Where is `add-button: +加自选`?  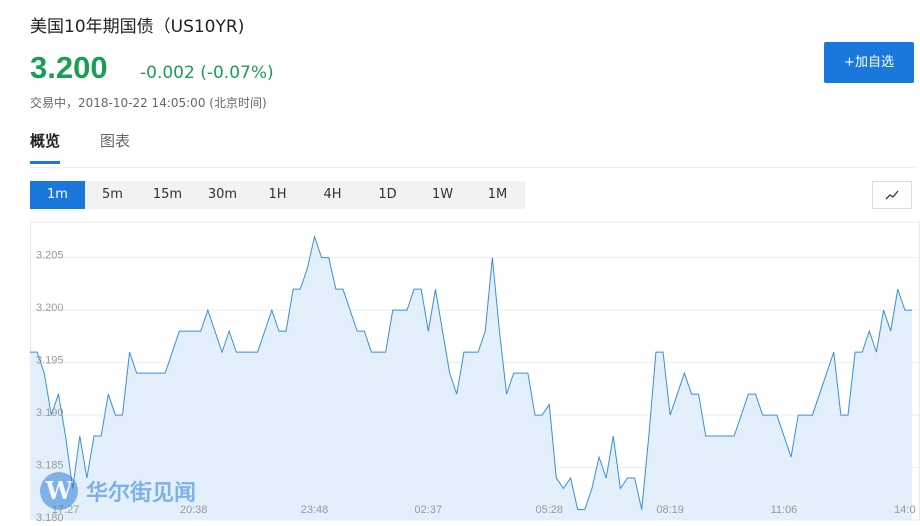 add-button: +加自选 is located at coordinates (869, 62).